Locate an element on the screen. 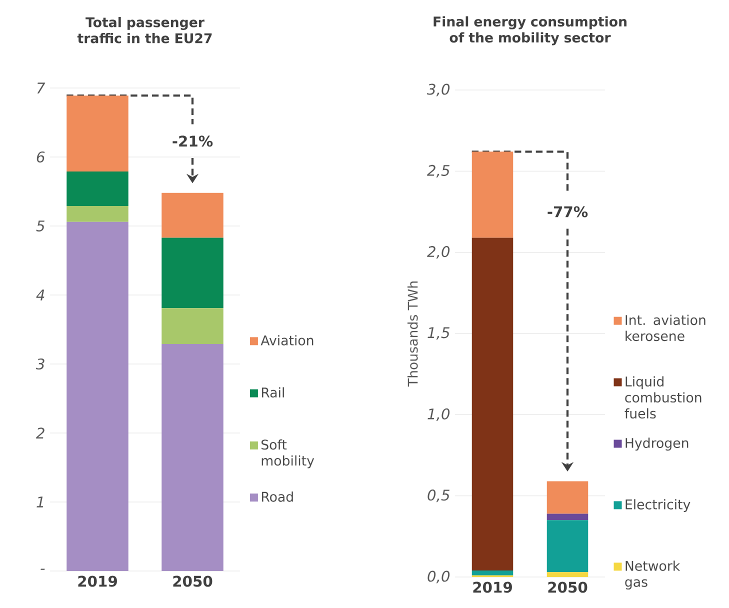 The height and width of the screenshot is (608, 729). annotation: -77% is located at coordinates (568, 212).